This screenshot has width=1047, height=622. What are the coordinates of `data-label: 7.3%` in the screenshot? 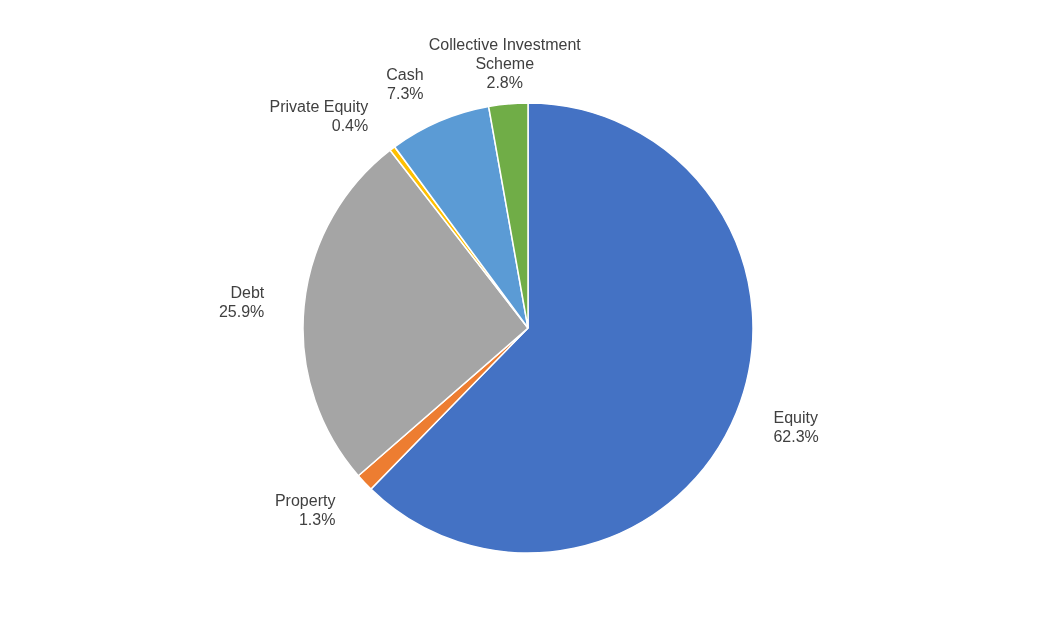 It's located at (405, 93).